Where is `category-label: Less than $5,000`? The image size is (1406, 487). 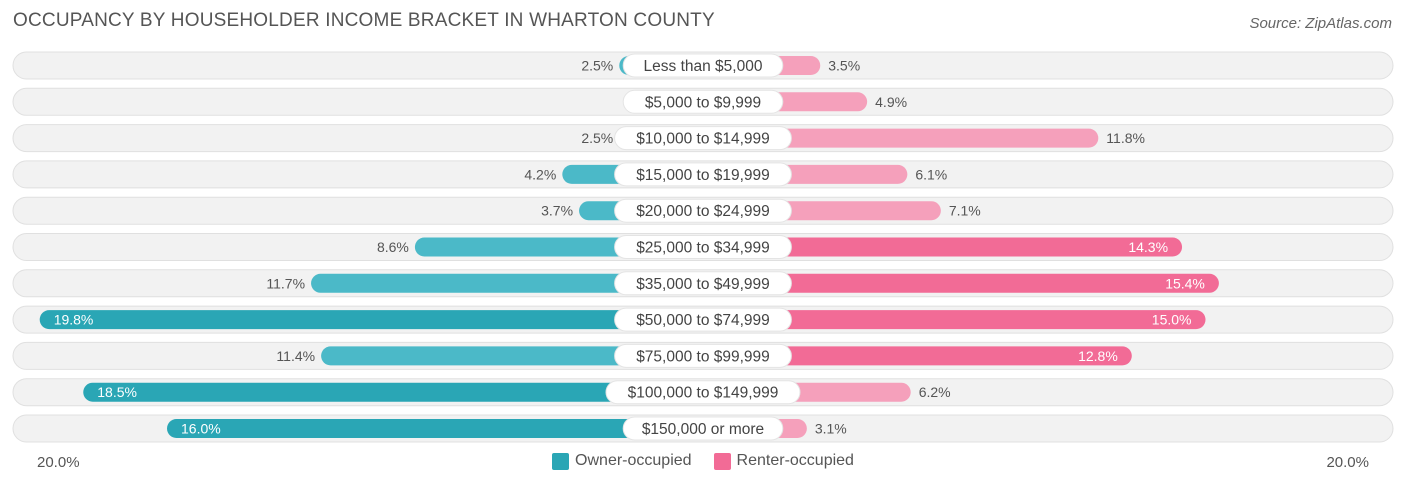
category-label: Less than $5,000 is located at coordinates (703, 66).